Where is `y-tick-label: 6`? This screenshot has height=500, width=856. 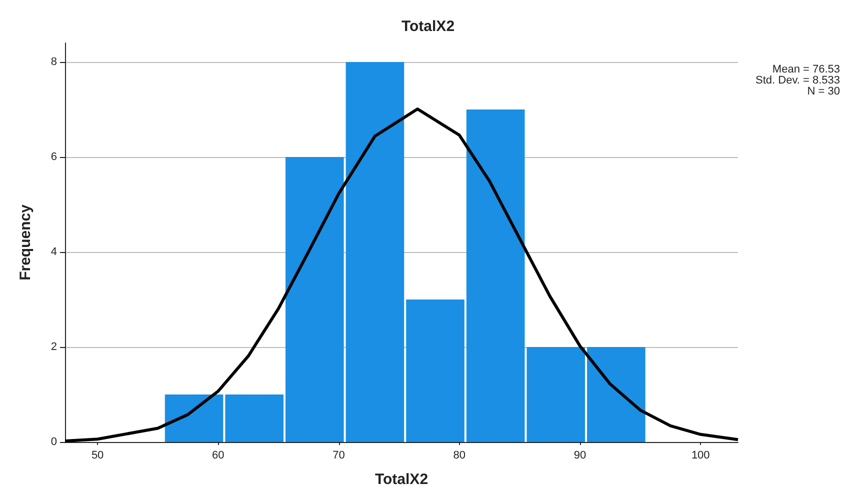 y-tick-label: 6 is located at coordinates (53, 157).